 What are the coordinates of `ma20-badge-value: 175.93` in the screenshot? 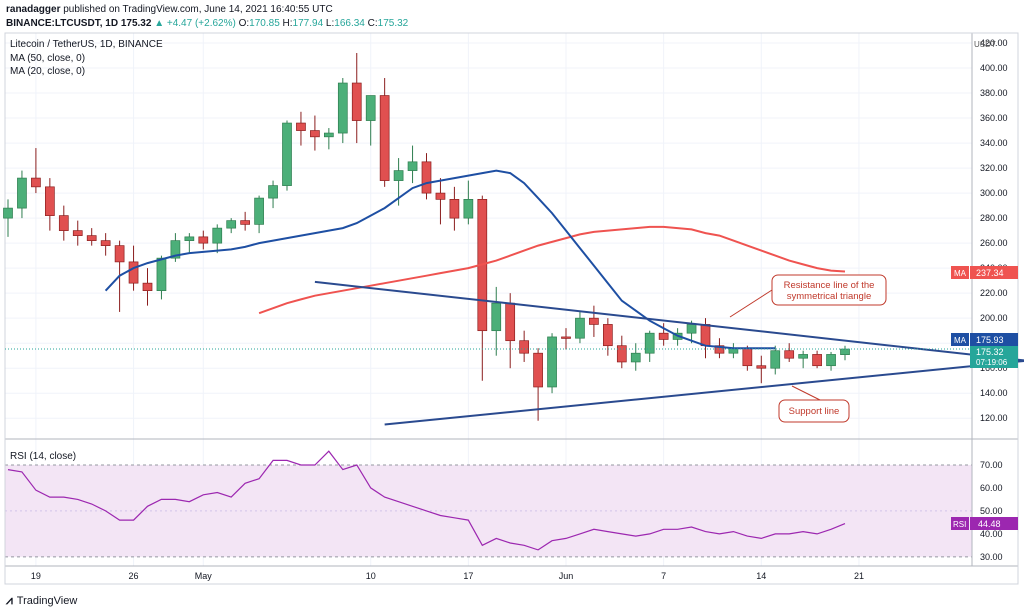 It's located at (990, 340).